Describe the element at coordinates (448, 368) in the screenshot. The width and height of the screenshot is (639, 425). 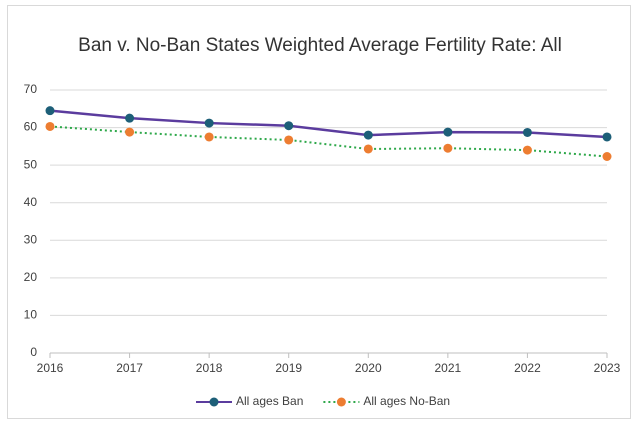
I see `x-tick-label: 2021` at that location.